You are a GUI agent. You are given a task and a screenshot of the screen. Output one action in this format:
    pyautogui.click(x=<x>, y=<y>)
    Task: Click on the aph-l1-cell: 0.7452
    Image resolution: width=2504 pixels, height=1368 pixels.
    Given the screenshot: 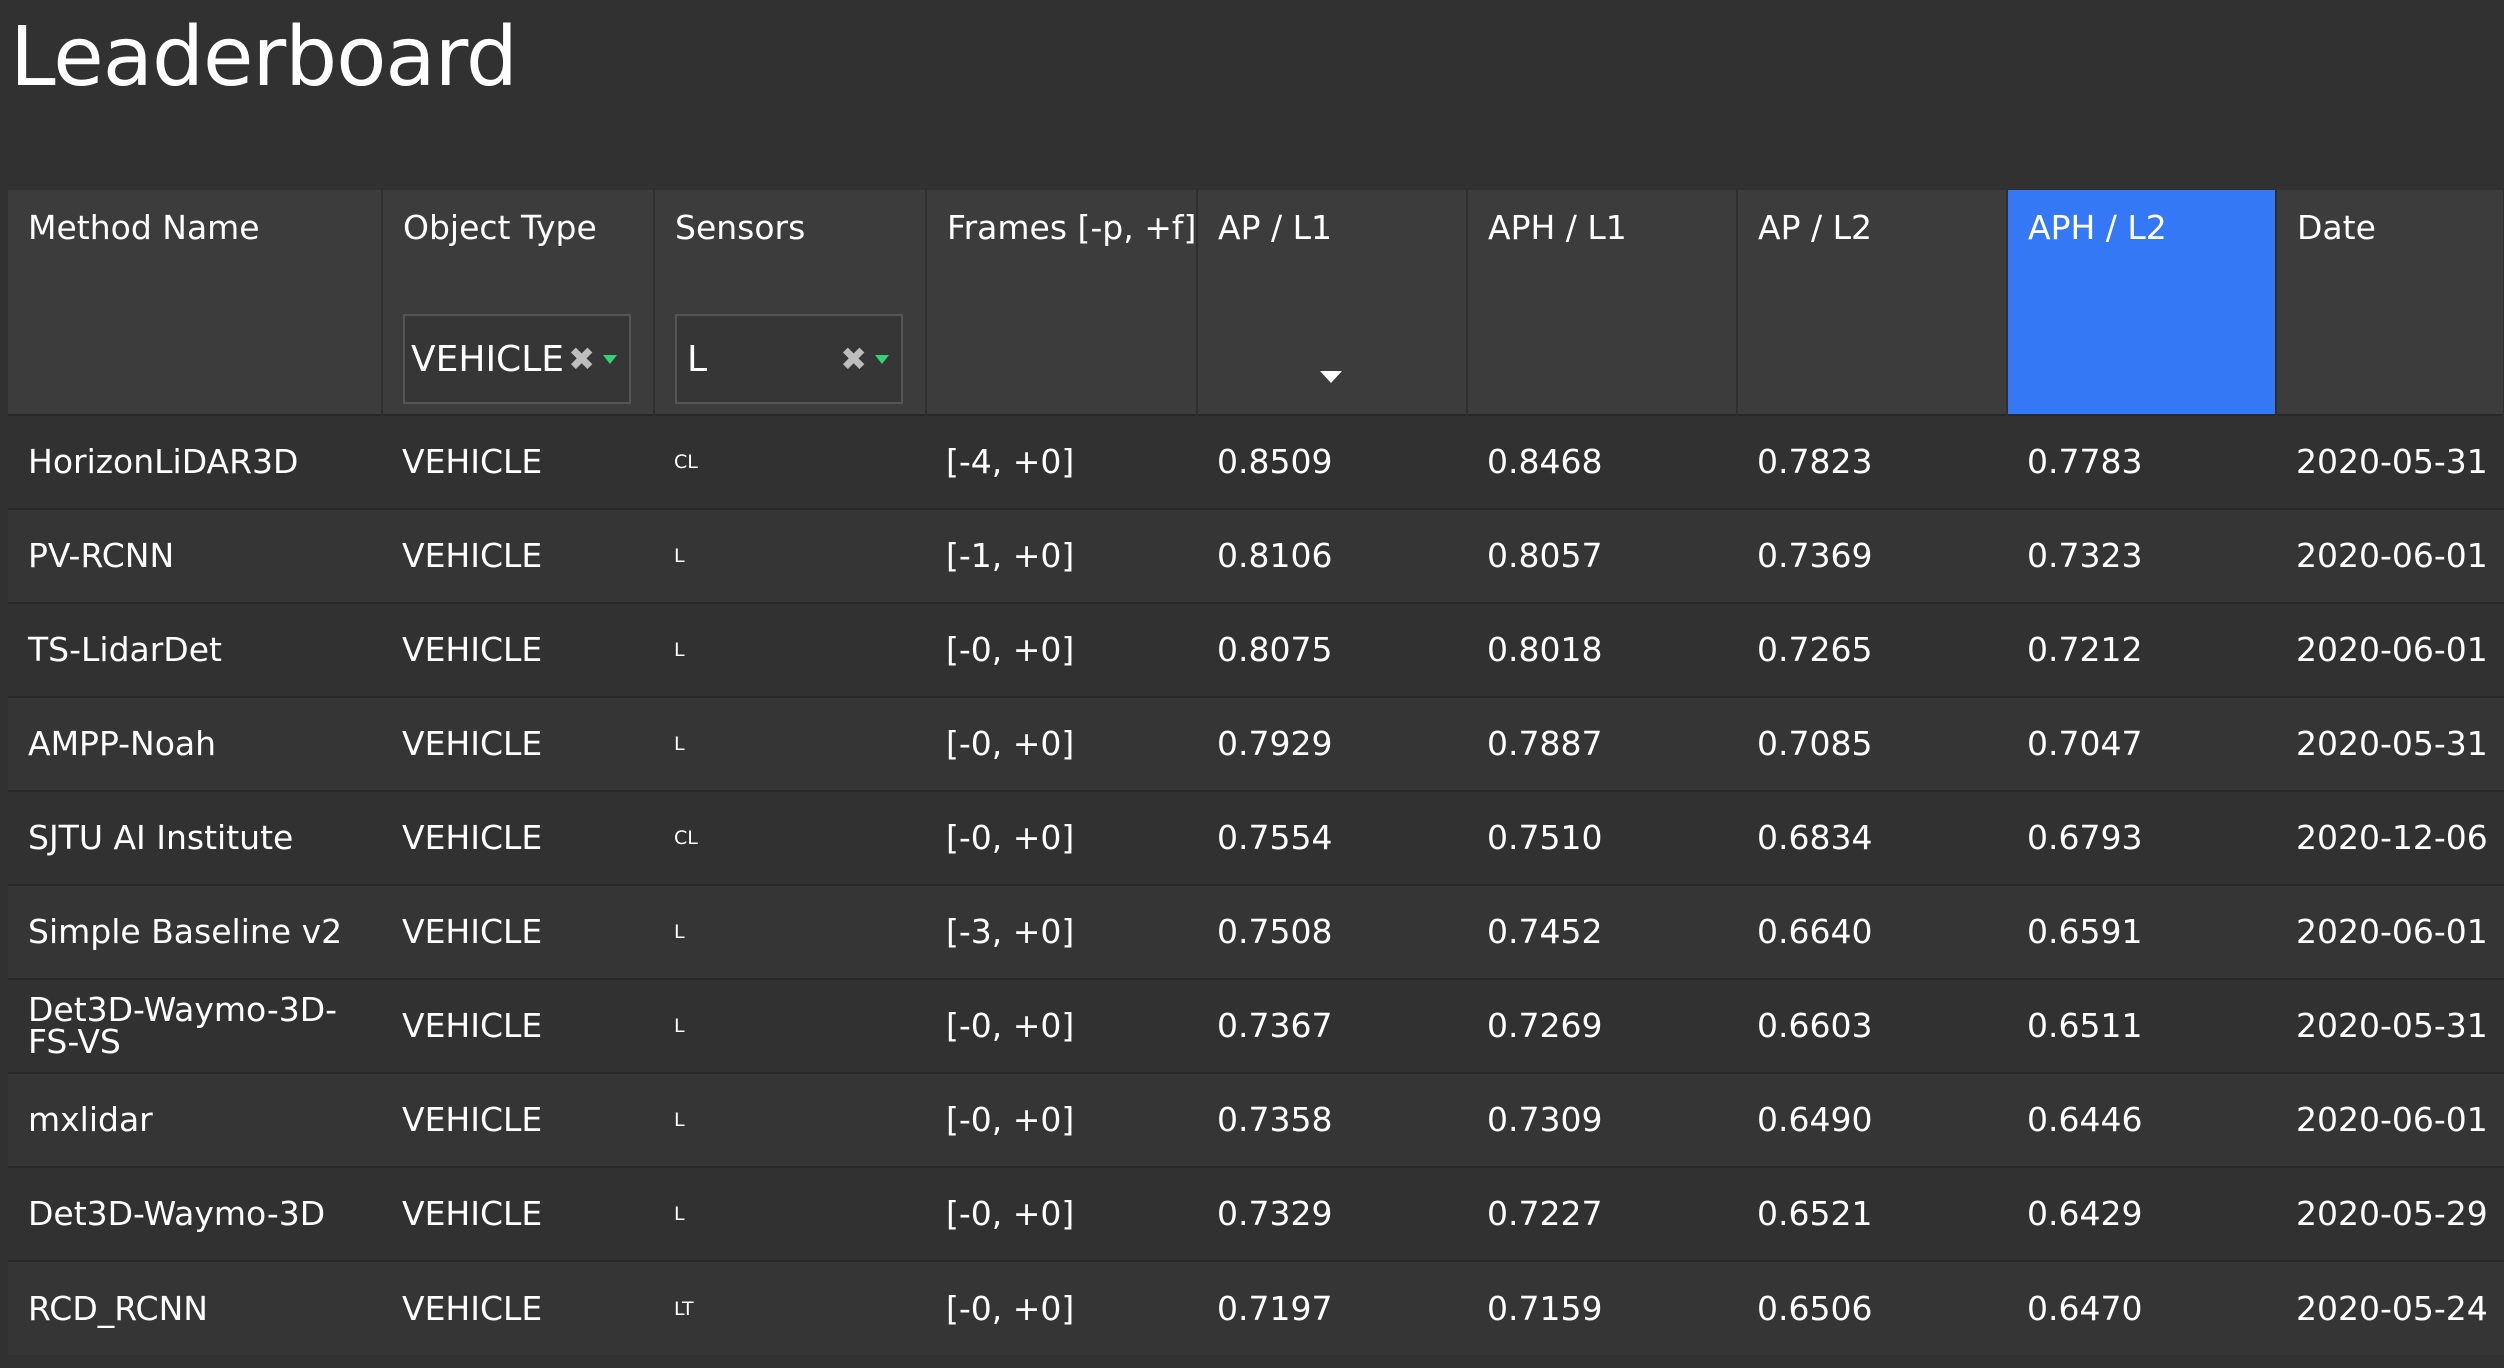 What is the action you would take?
    pyautogui.click(x=1602, y=931)
    